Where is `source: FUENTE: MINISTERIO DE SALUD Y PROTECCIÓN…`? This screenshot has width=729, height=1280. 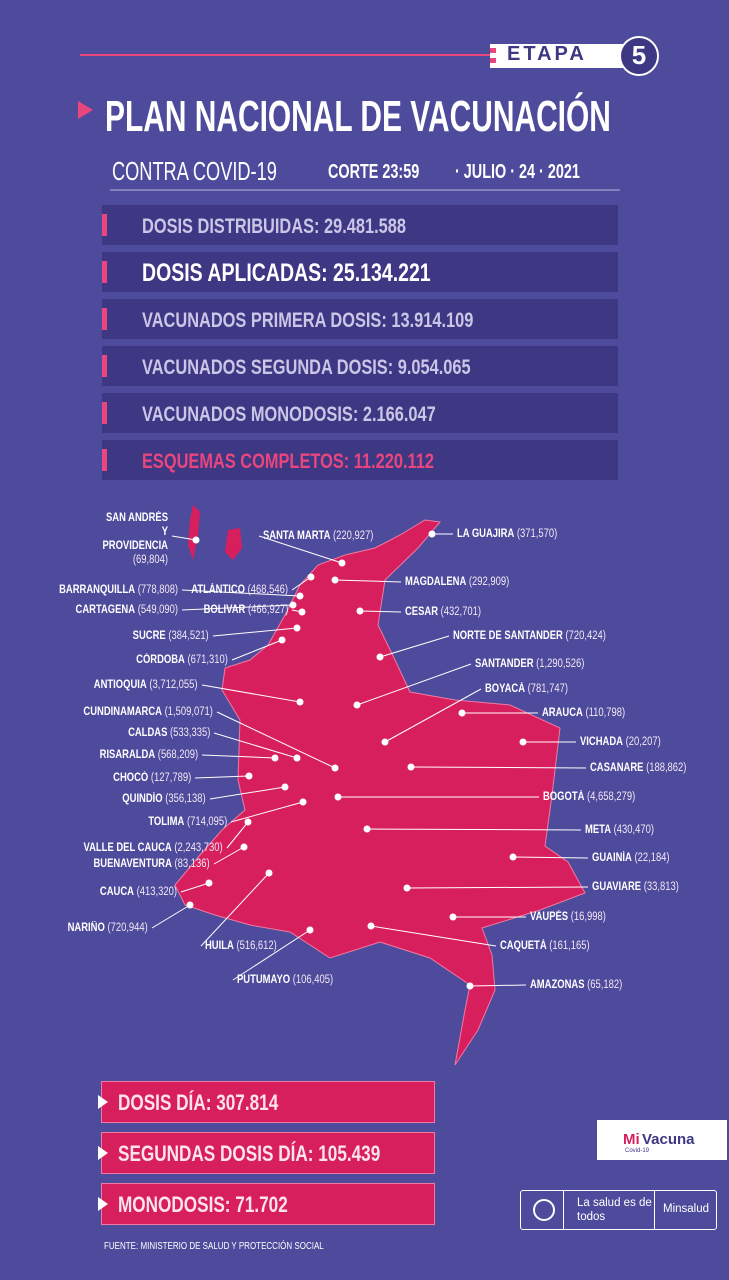
source: FUENTE: MINISTERIO DE SALUD Y PROTECCIÓN… is located at coordinates (214, 1246).